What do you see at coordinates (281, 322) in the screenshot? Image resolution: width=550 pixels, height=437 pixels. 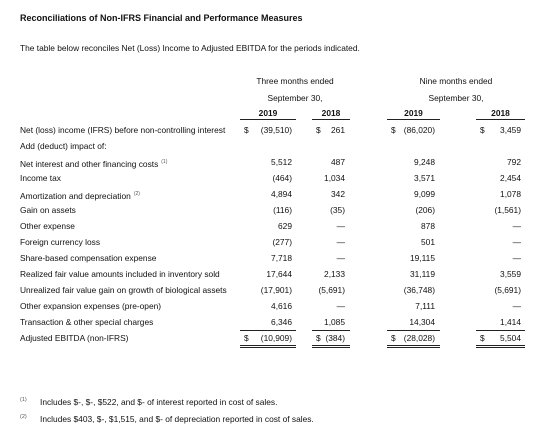 I see `cell-value: 6,346` at bounding box center [281, 322].